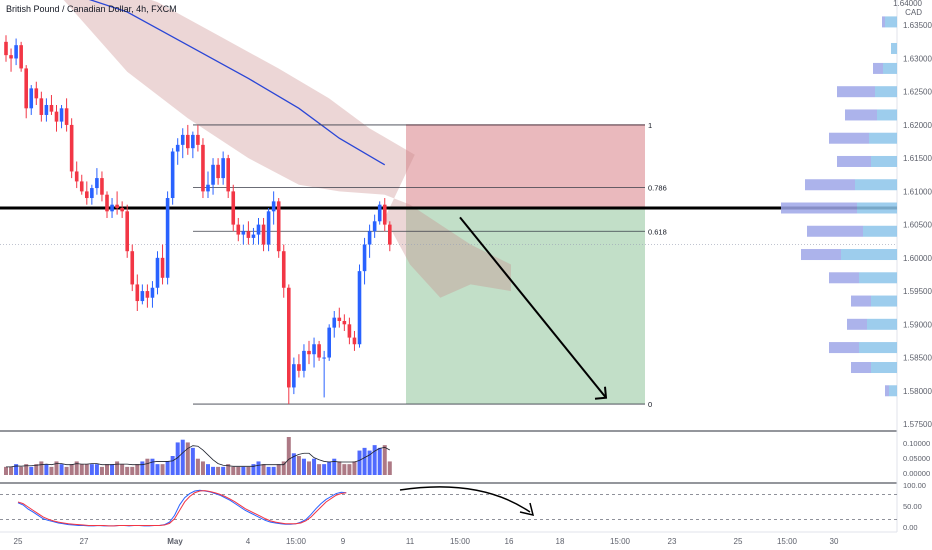 The image size is (932, 550). I want to click on stoch-tick-label: 100.00, so click(914, 485).